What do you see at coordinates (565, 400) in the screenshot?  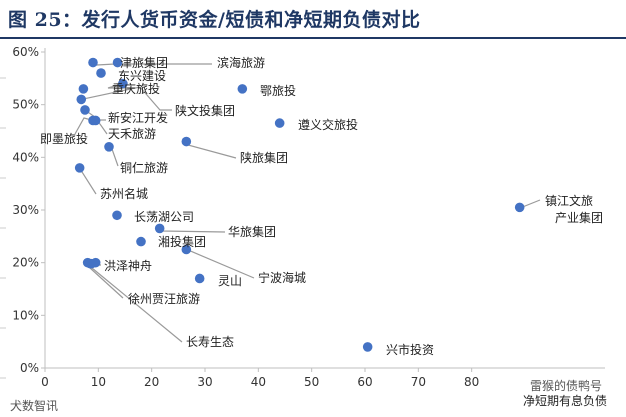 I see `x-axis-label: 净短期有息负债` at bounding box center [565, 400].